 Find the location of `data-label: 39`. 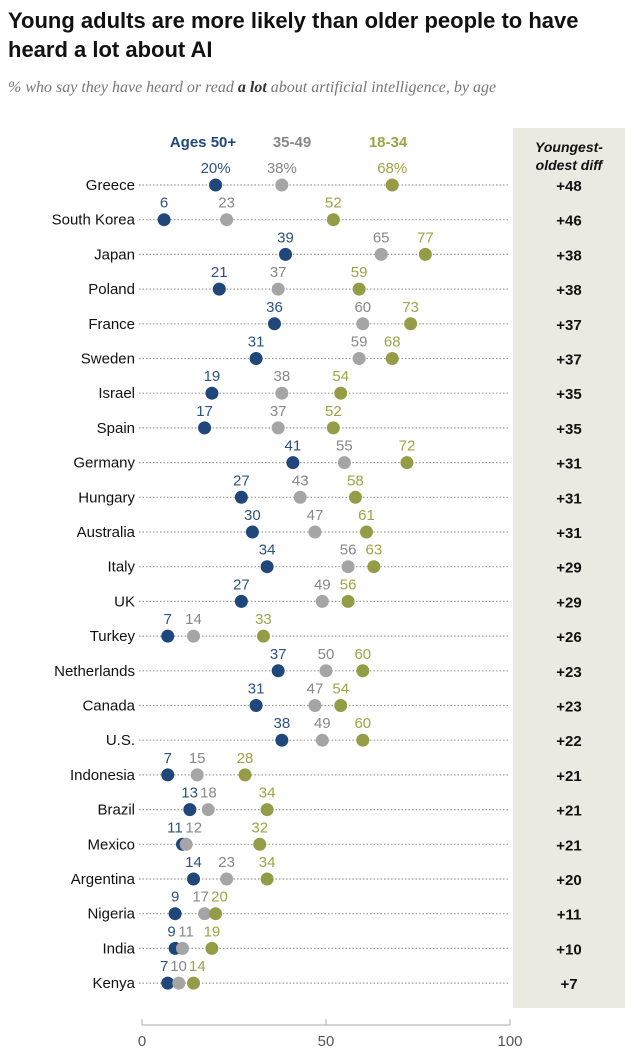

data-label: 39 is located at coordinates (285, 237).